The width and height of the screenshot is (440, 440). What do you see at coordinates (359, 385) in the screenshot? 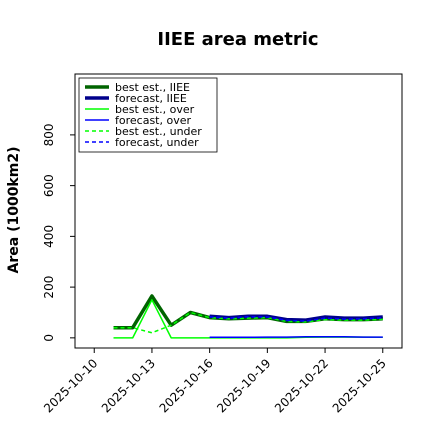
I see `x-tick-label: 2025-10-25` at bounding box center [359, 385].